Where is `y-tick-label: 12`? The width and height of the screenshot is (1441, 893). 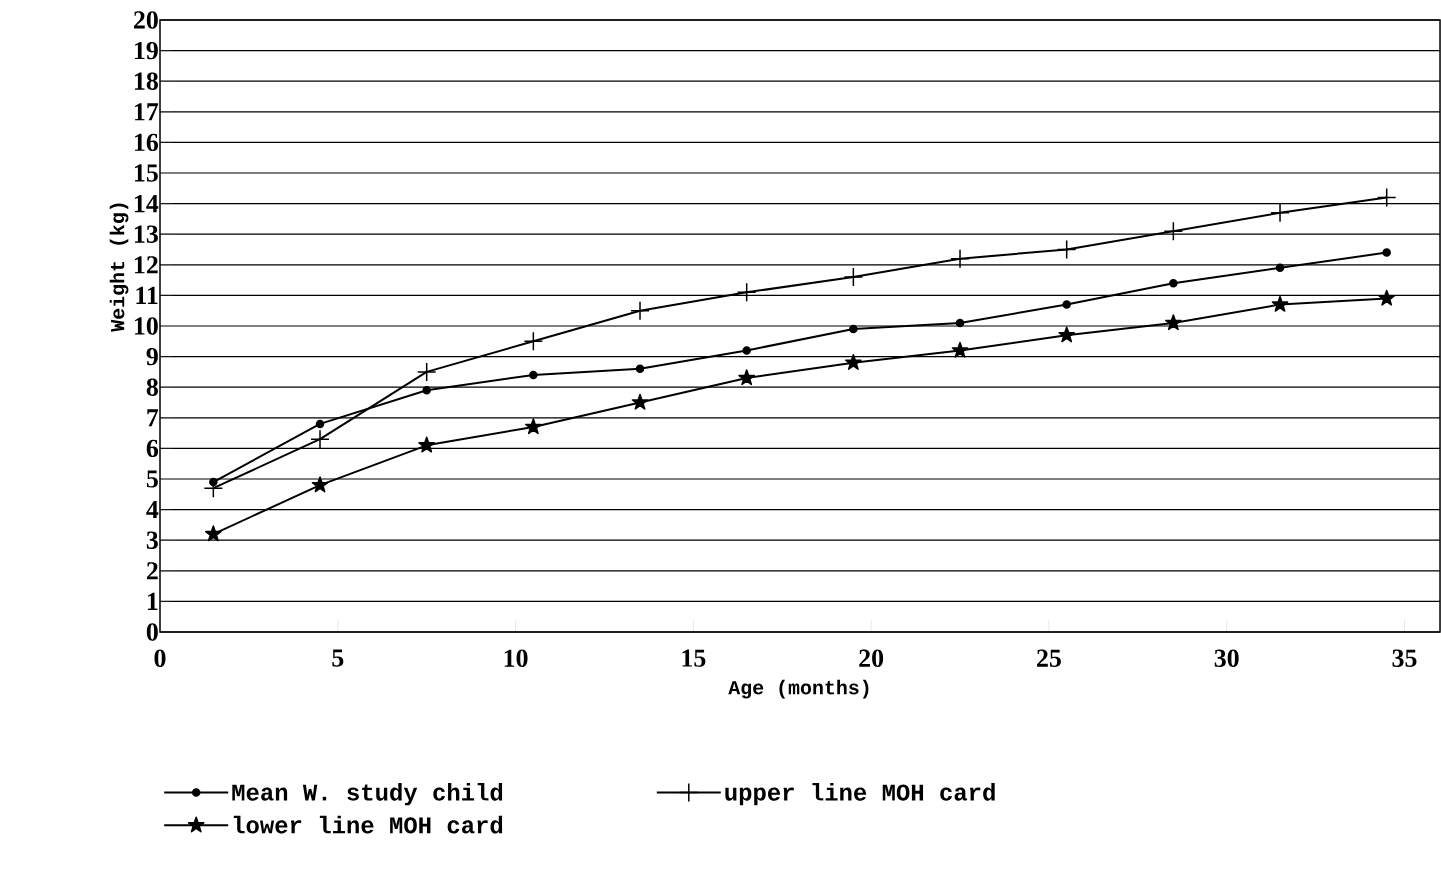
y-tick-label: 12 is located at coordinates (146, 265).